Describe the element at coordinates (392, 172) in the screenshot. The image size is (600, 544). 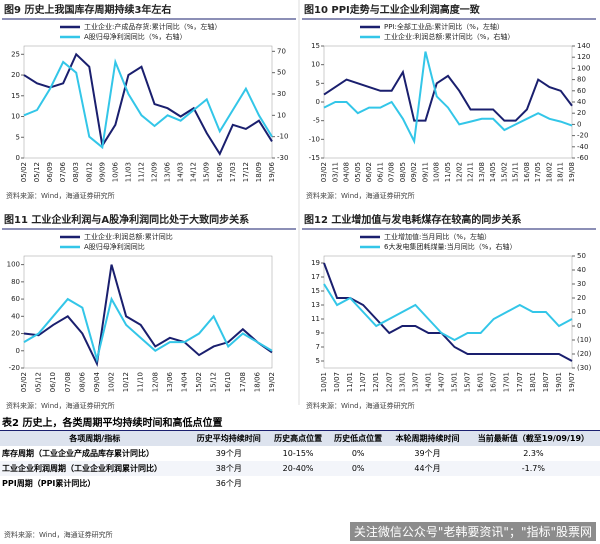
I see `x-tick-label: 07/08` at that location.